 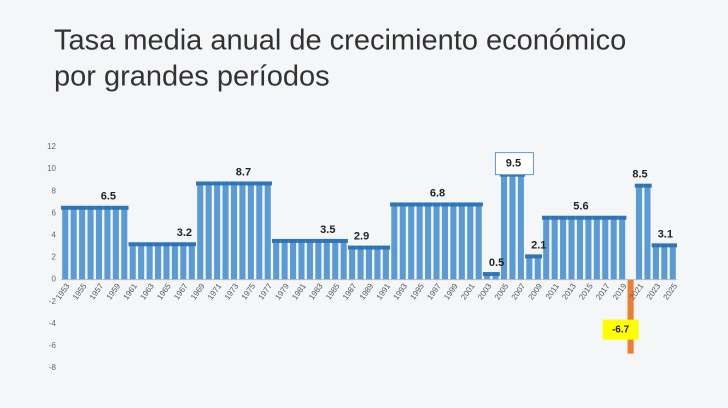 I want to click on value-label: 8.5, so click(x=639, y=175).